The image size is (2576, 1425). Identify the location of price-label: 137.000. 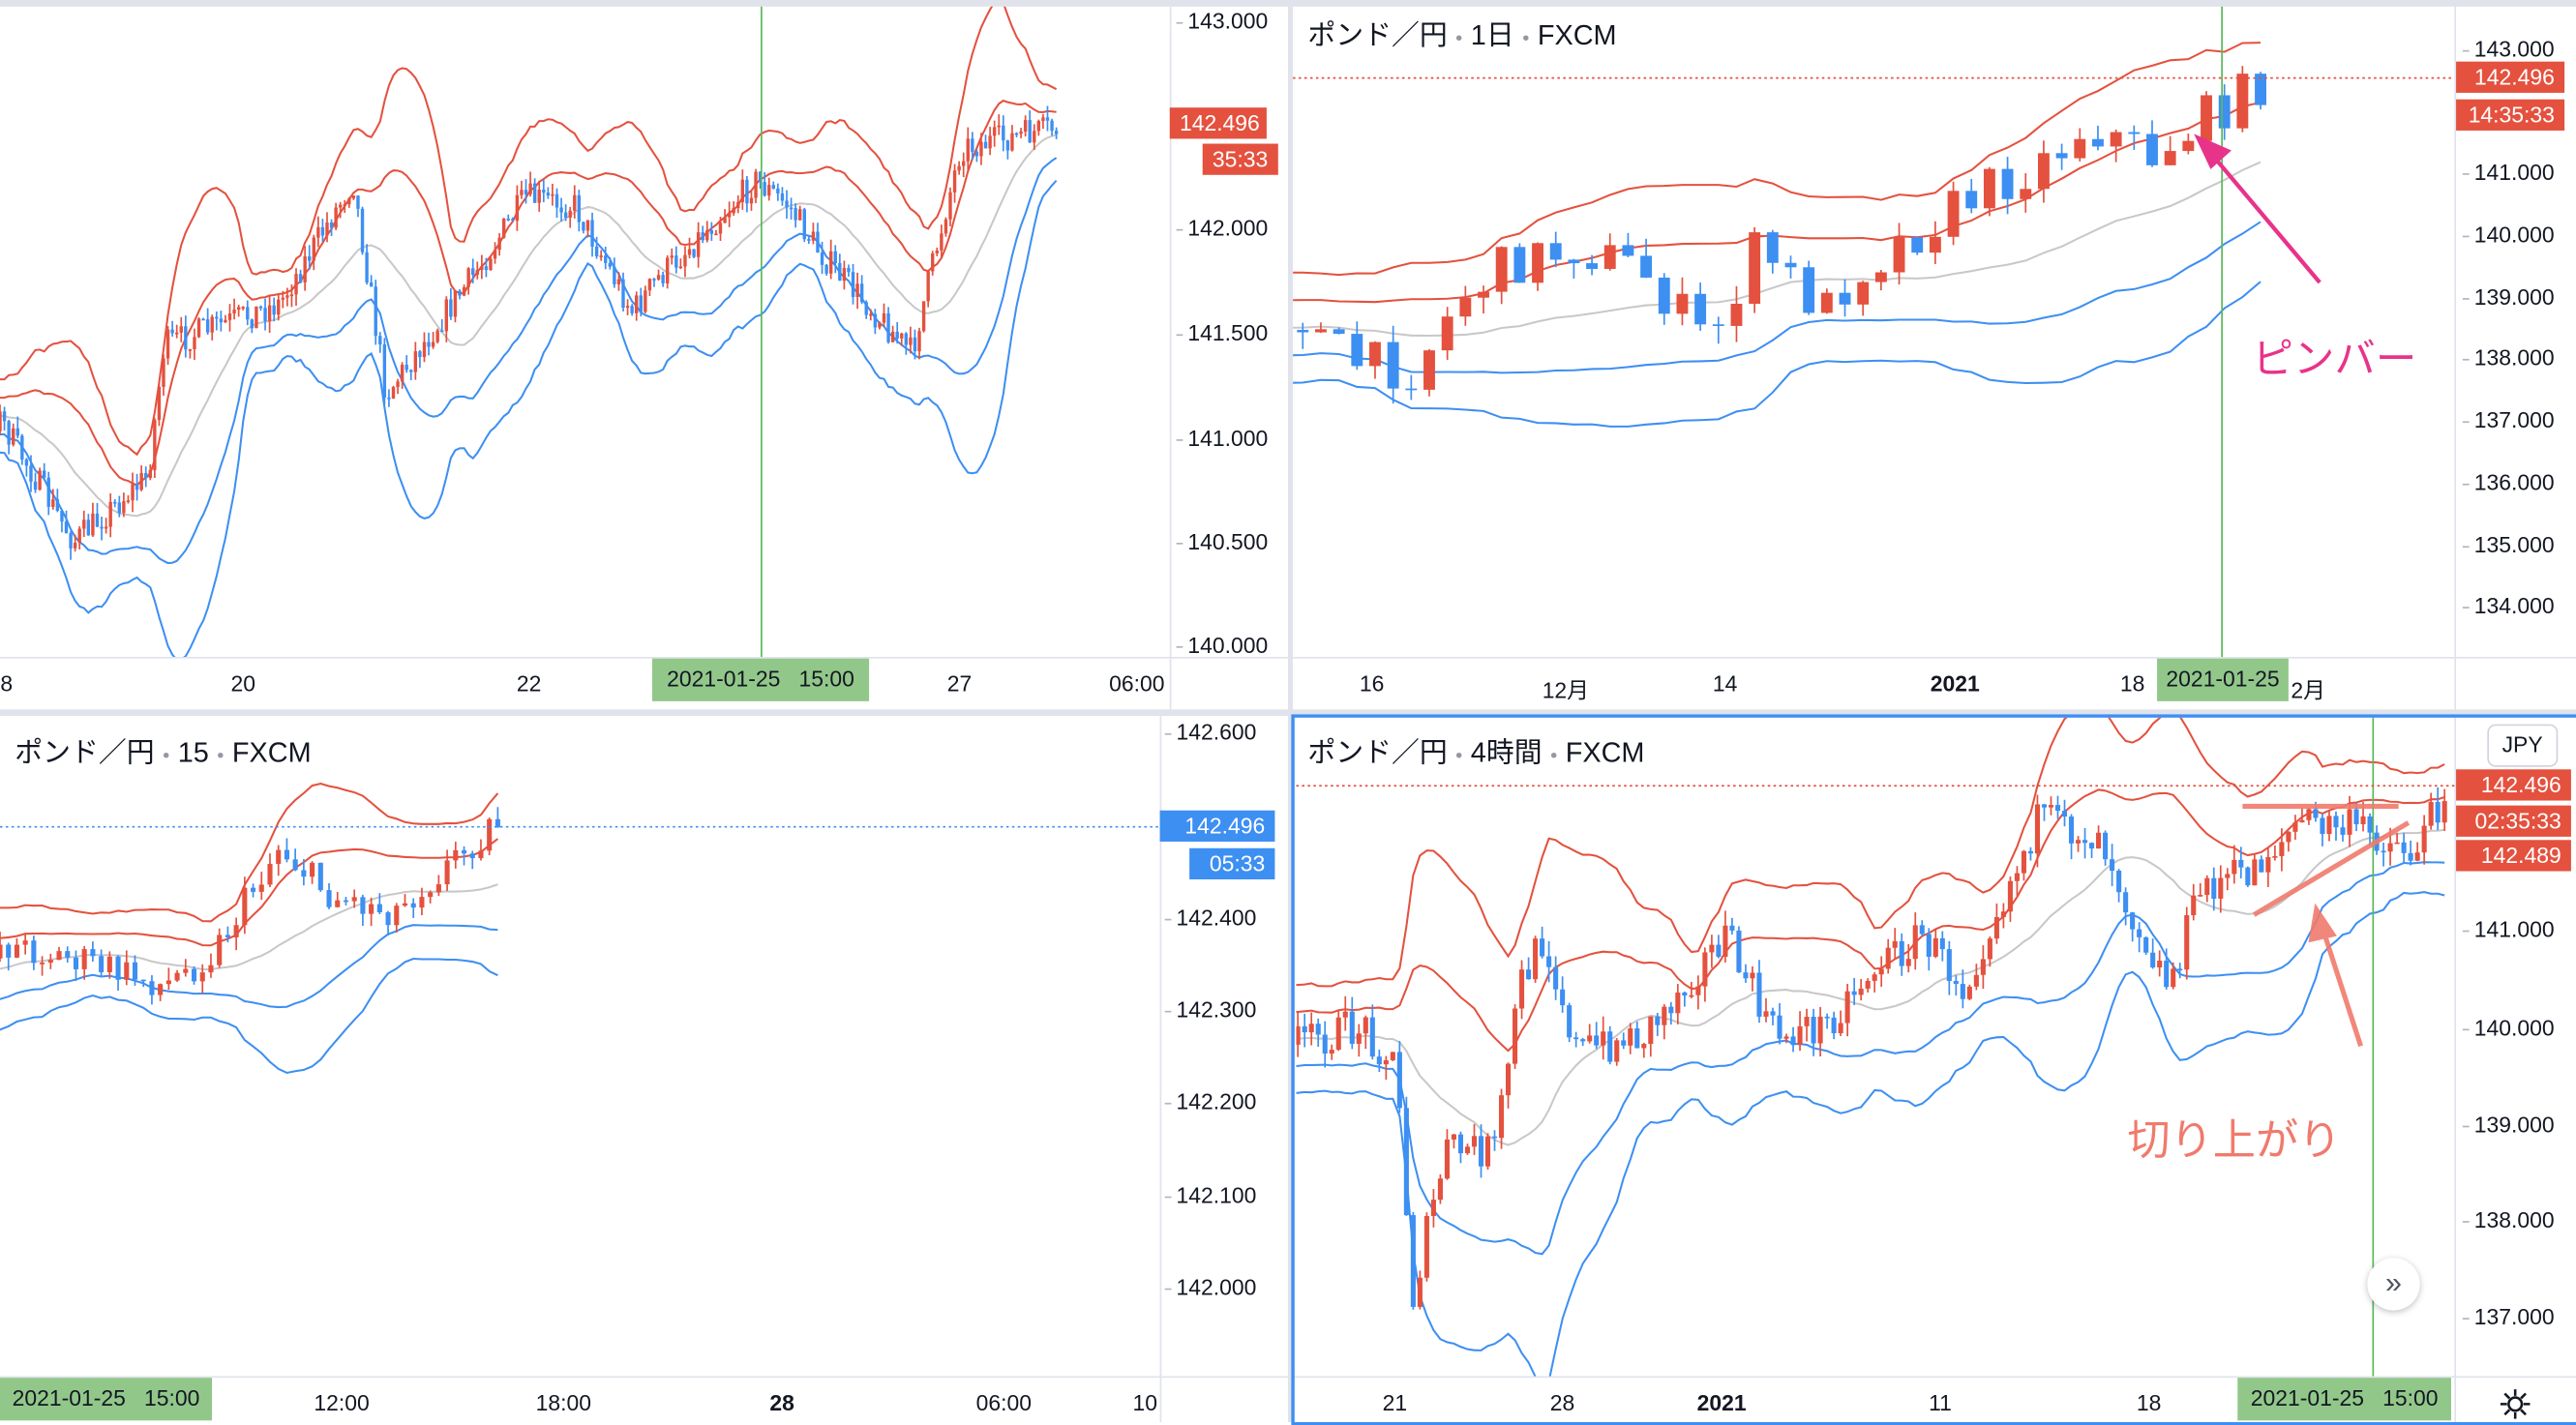
(2508, 1317).